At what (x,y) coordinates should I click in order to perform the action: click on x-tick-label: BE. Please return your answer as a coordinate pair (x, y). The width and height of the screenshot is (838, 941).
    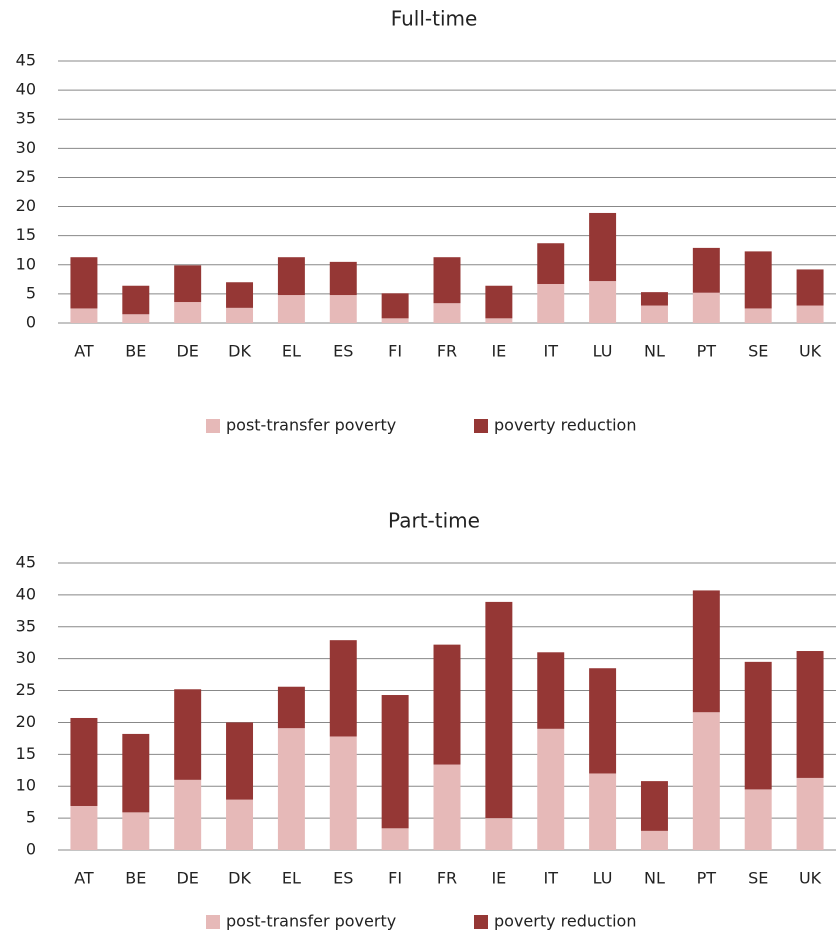
    Looking at the image, I should click on (135, 351).